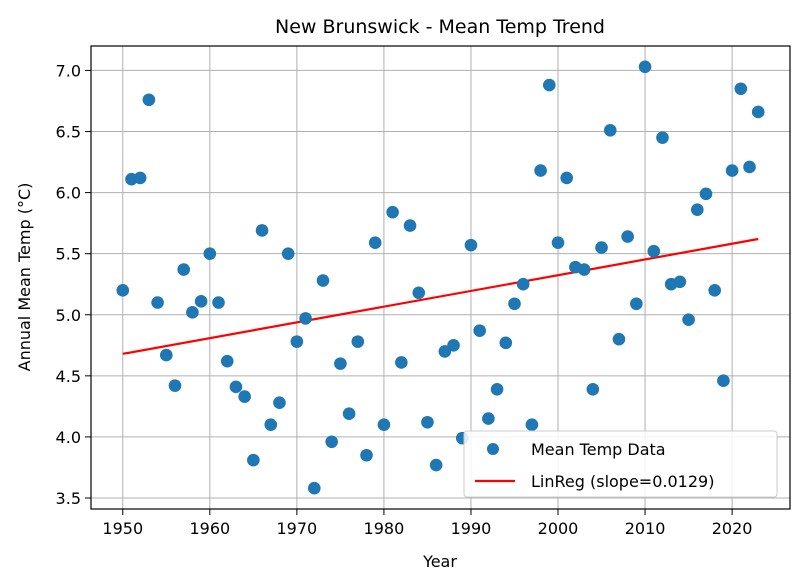 The image size is (803, 586). What do you see at coordinates (68, 254) in the screenshot?
I see `y-tick-label: 5.5` at bounding box center [68, 254].